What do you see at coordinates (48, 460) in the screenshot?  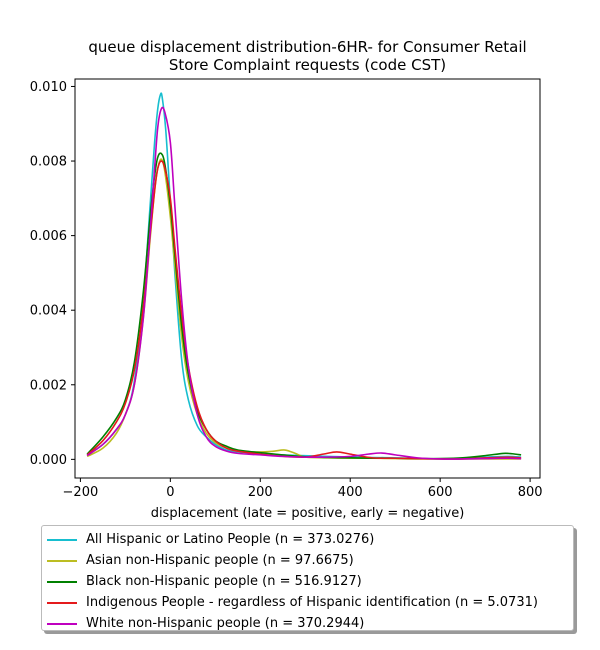 I see `y-tick-label: 0.000` at bounding box center [48, 460].